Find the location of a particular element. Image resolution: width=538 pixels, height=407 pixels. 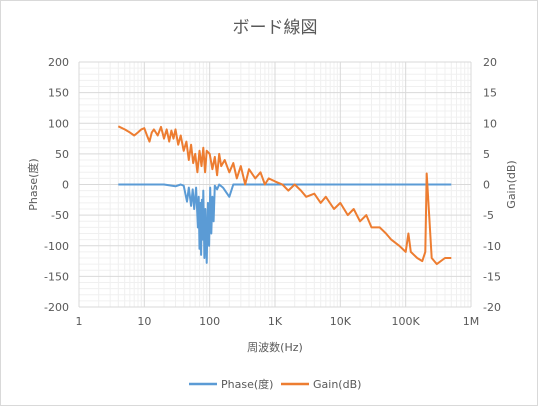

y-right-tick-label: -20 is located at coordinates (492, 307).